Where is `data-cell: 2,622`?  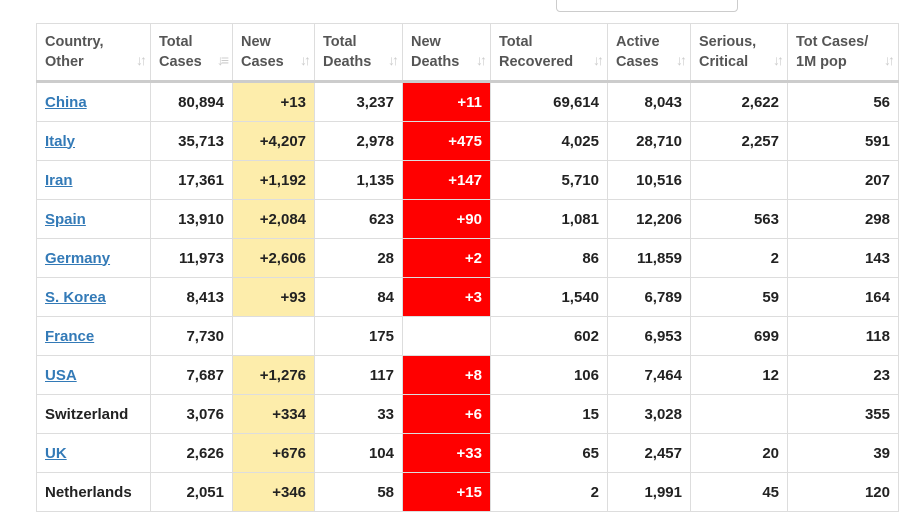
data-cell: 2,622 is located at coordinates (739, 101).